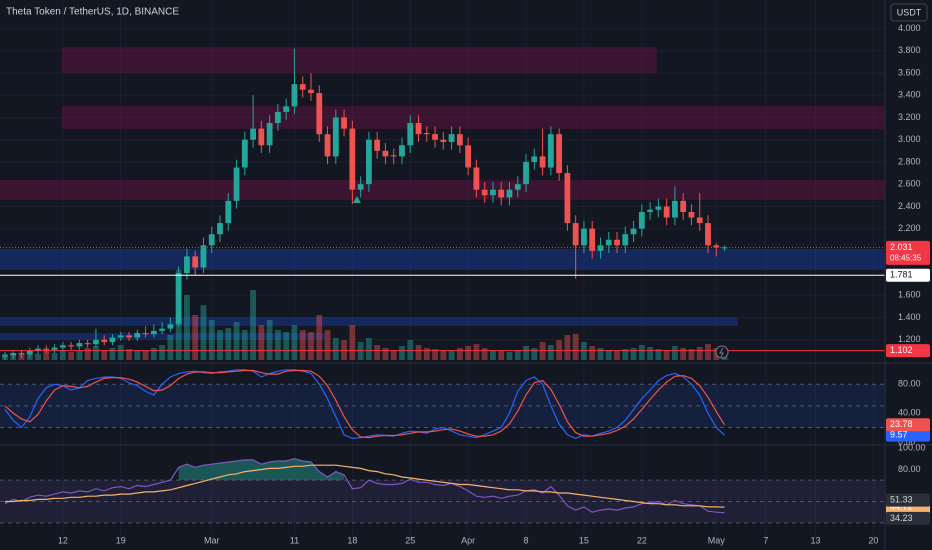 Image resolution: width=932 pixels, height=550 pixels. What do you see at coordinates (410, 540) in the screenshot?
I see `x-tick-label: 25` at bounding box center [410, 540].